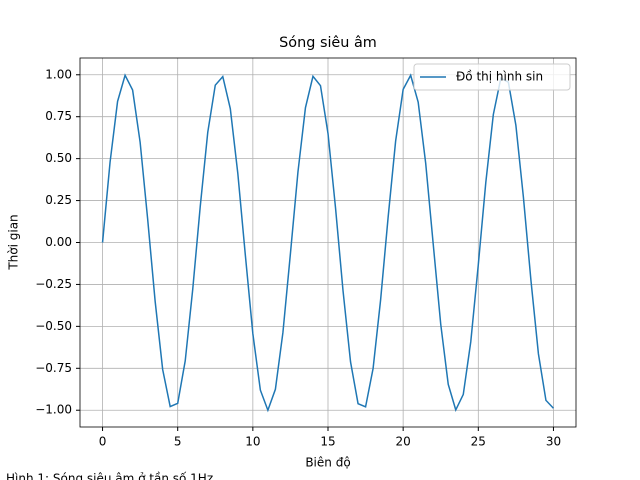 The image size is (640, 480). I want to click on x-tick-label: 5, so click(178, 442).